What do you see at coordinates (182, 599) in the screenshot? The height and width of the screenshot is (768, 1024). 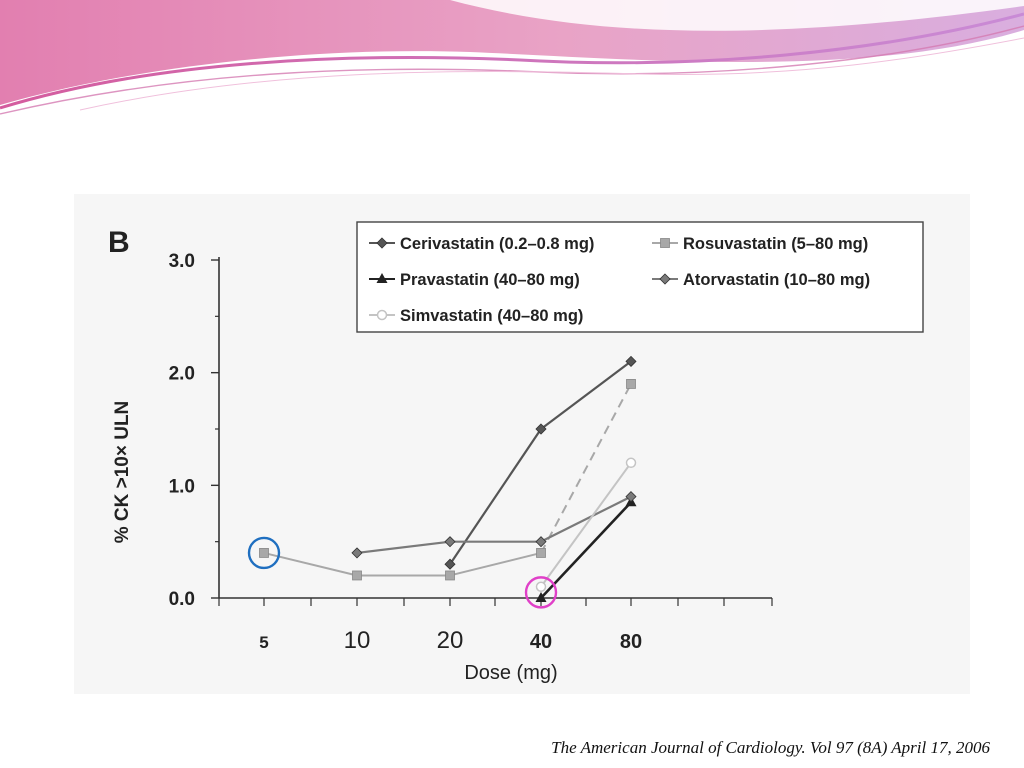 I see `y-tick-label: 0.0` at bounding box center [182, 599].